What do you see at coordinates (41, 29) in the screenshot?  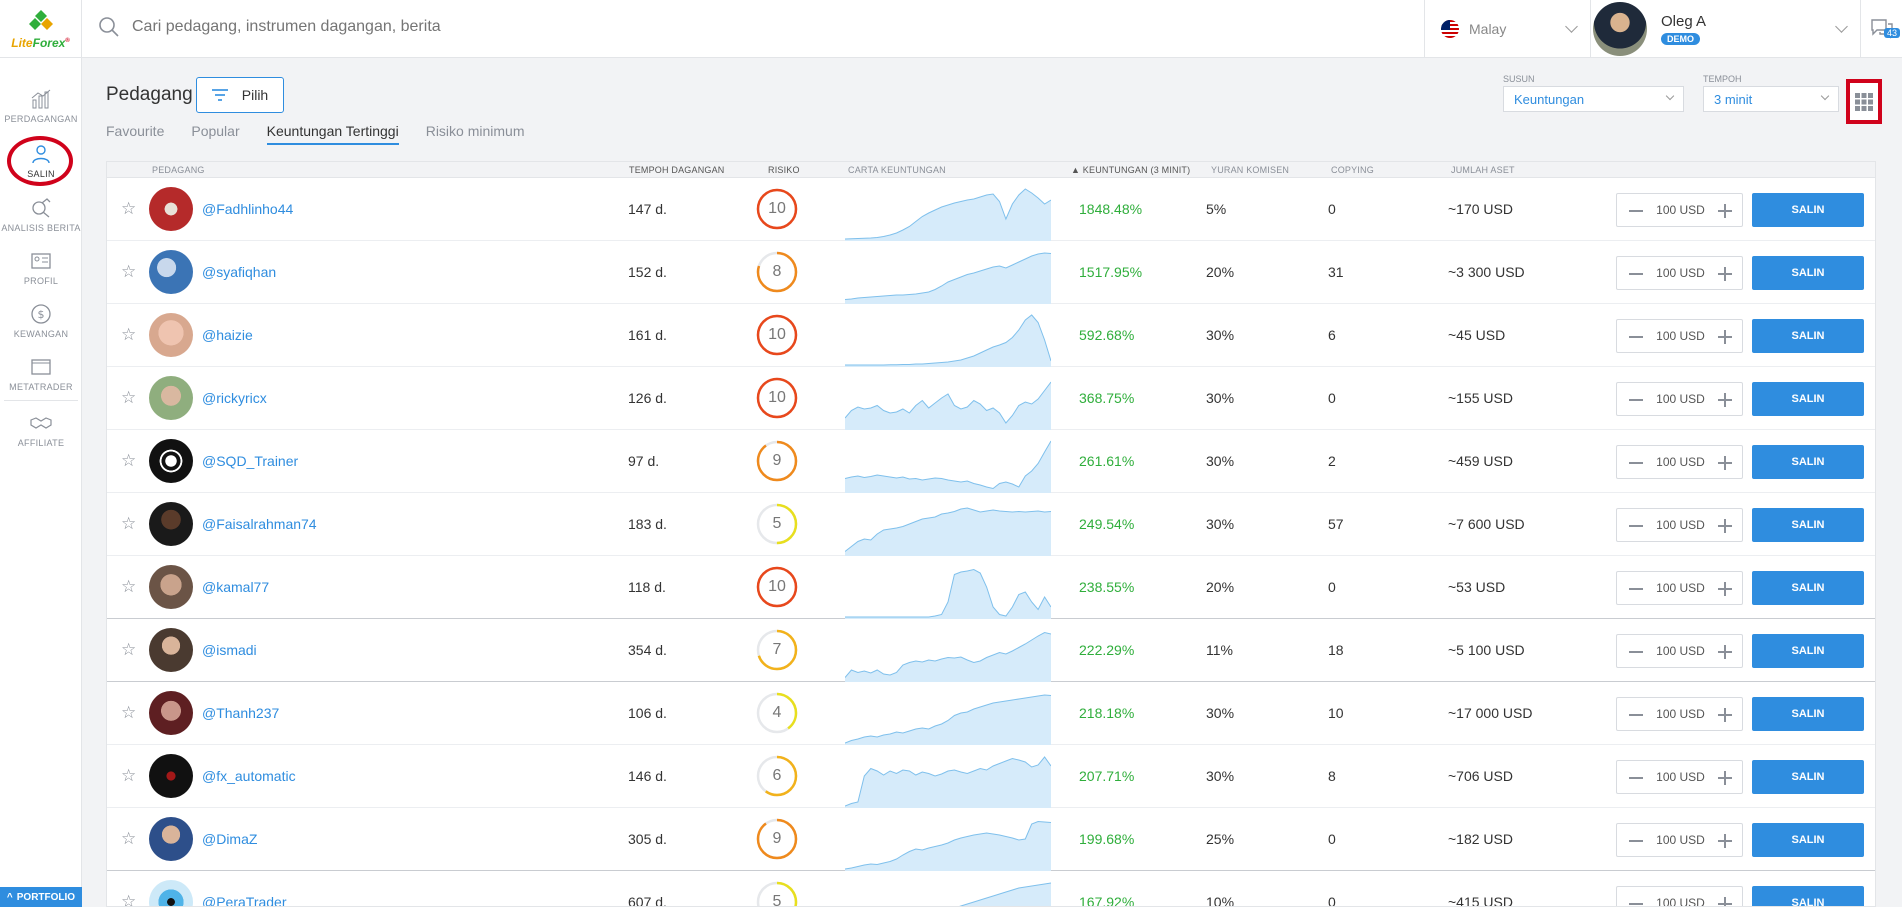 I see `logo: LiteForex®` at bounding box center [41, 29].